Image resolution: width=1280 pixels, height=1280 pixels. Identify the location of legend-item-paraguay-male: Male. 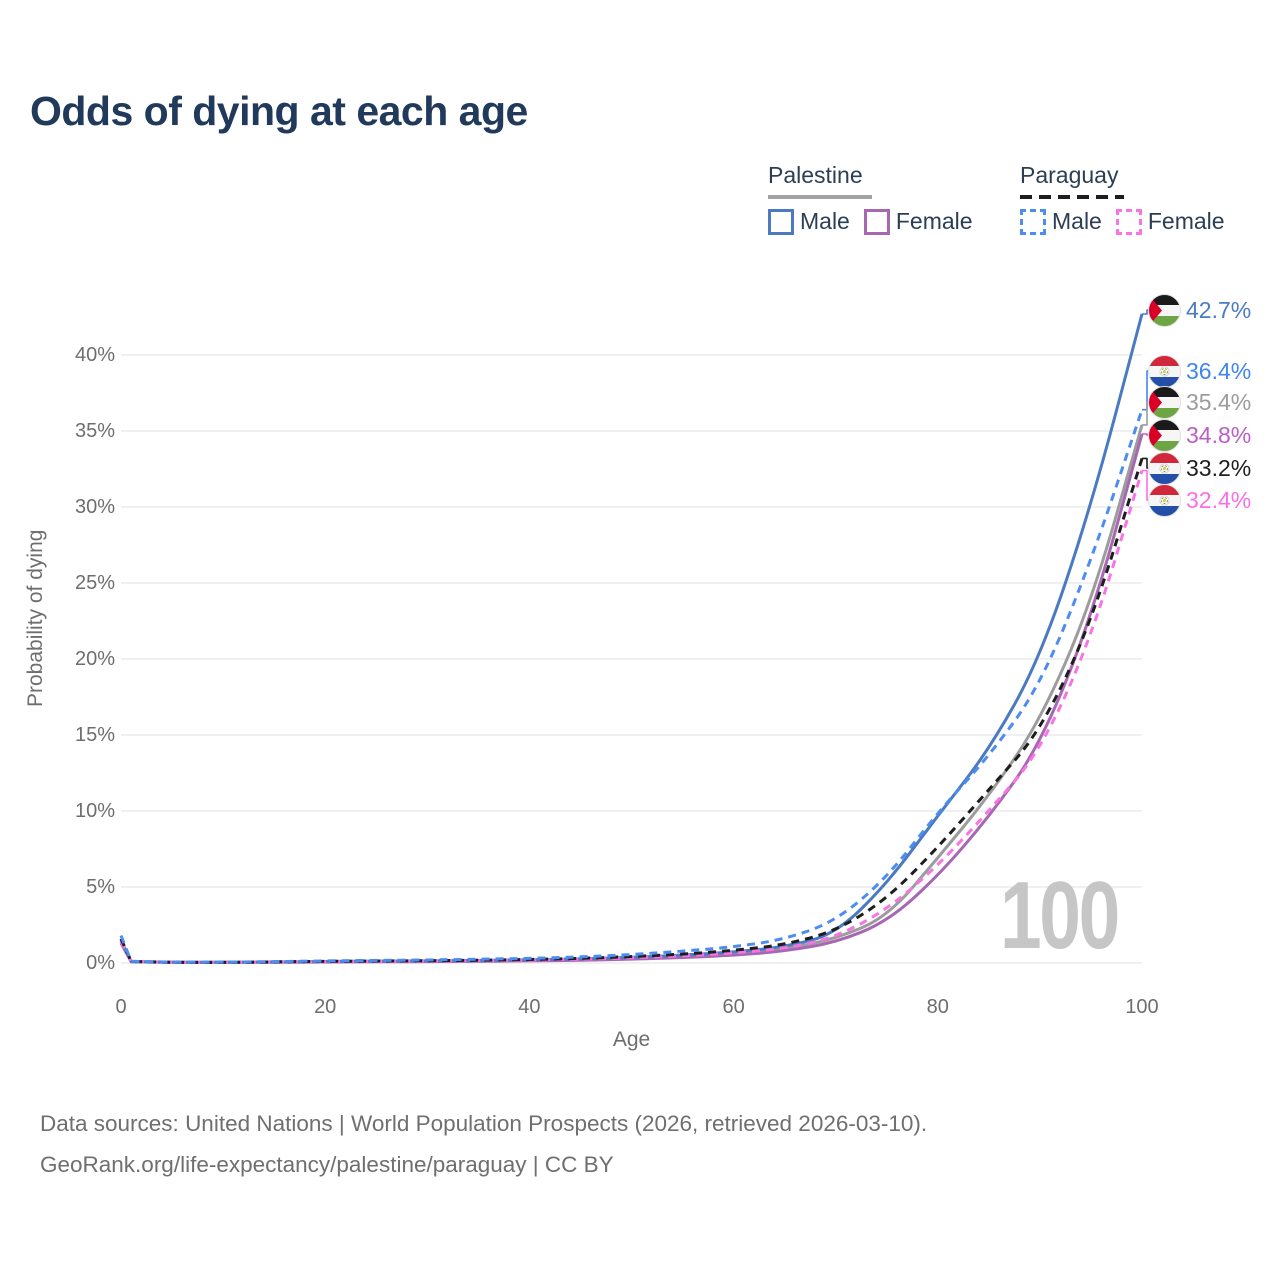
(1061, 221).